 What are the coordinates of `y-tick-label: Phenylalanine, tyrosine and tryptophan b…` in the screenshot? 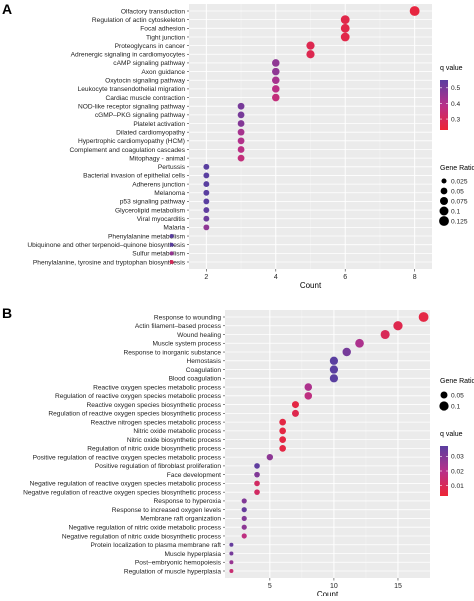 It's located at (109, 262).